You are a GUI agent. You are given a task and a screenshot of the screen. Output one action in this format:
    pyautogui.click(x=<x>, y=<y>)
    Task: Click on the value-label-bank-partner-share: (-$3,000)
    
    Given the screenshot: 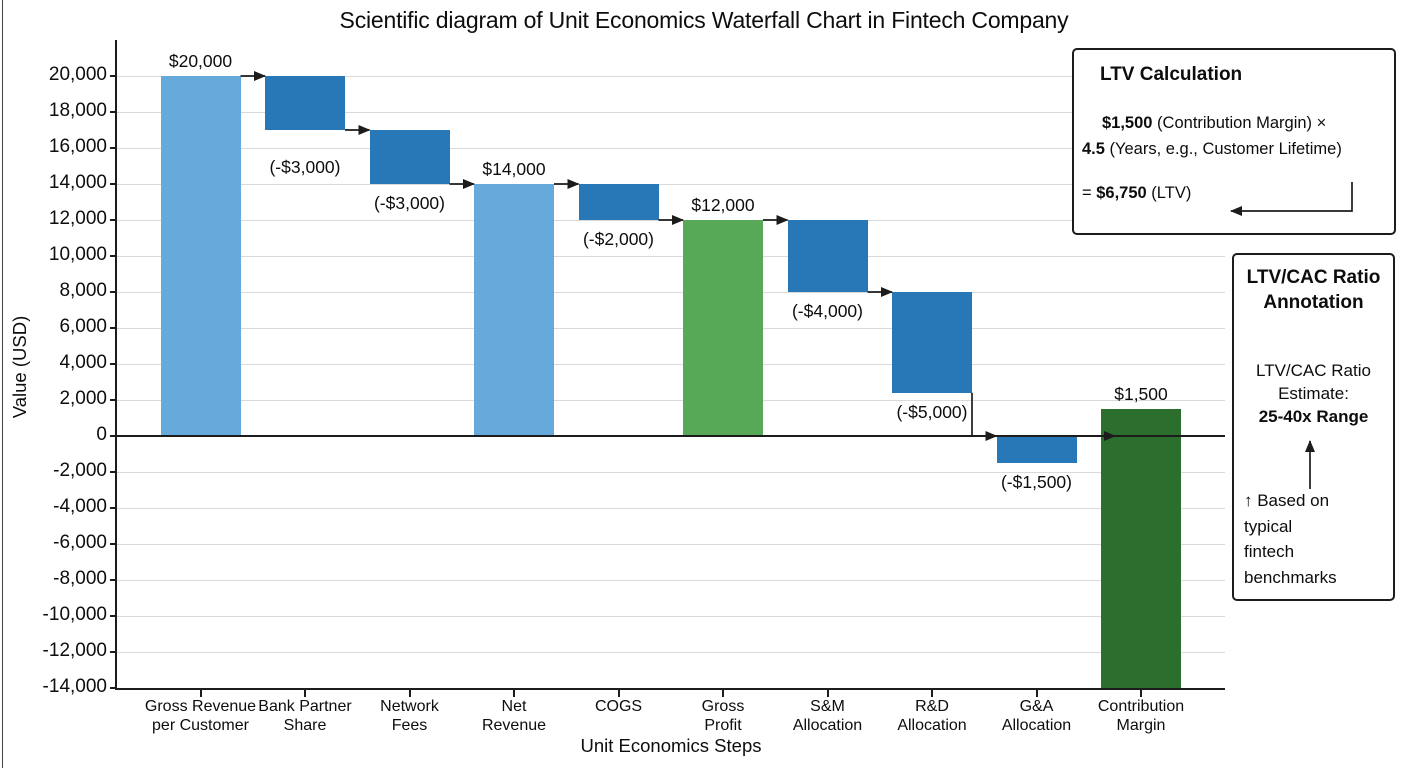 What is the action you would take?
    pyautogui.click(x=305, y=167)
    